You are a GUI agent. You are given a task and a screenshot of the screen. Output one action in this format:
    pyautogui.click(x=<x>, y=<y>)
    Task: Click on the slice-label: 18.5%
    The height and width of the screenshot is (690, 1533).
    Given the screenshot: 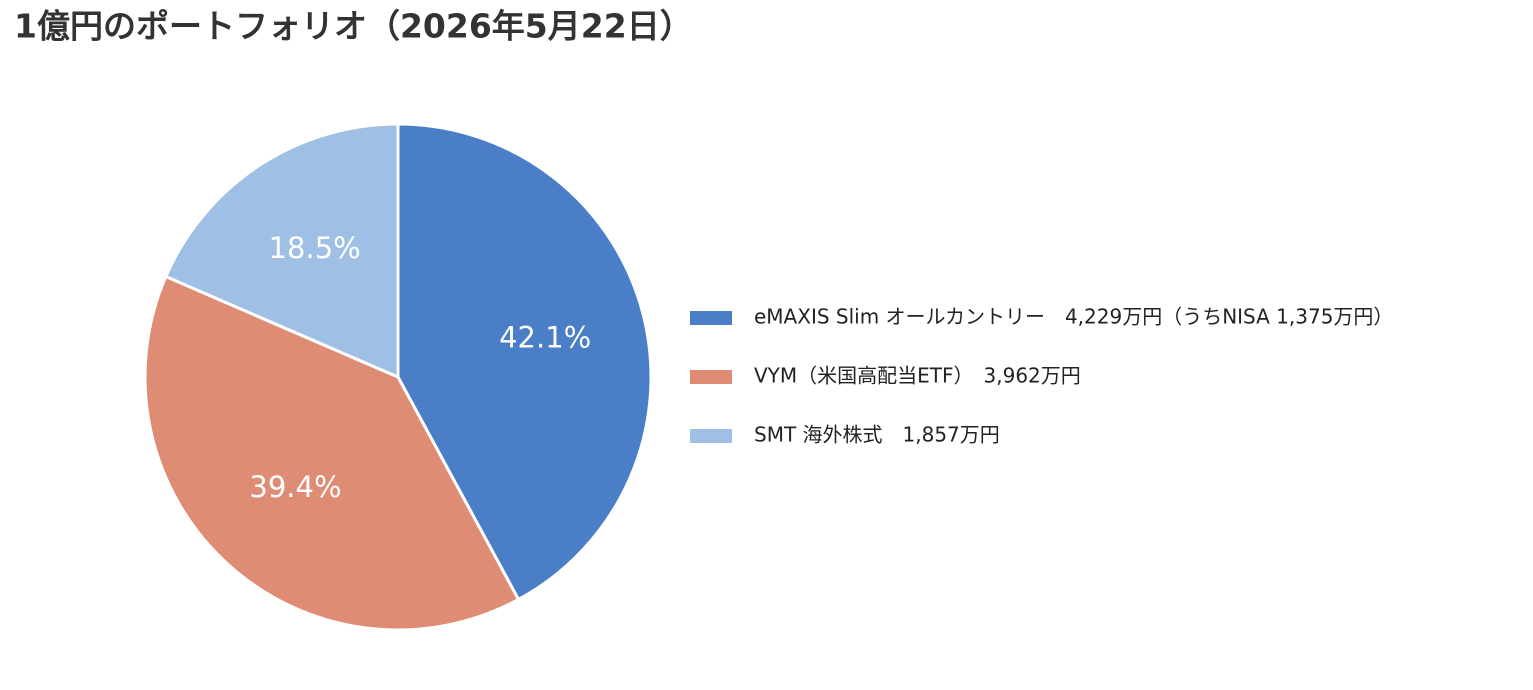 What is the action you would take?
    pyautogui.click(x=315, y=248)
    